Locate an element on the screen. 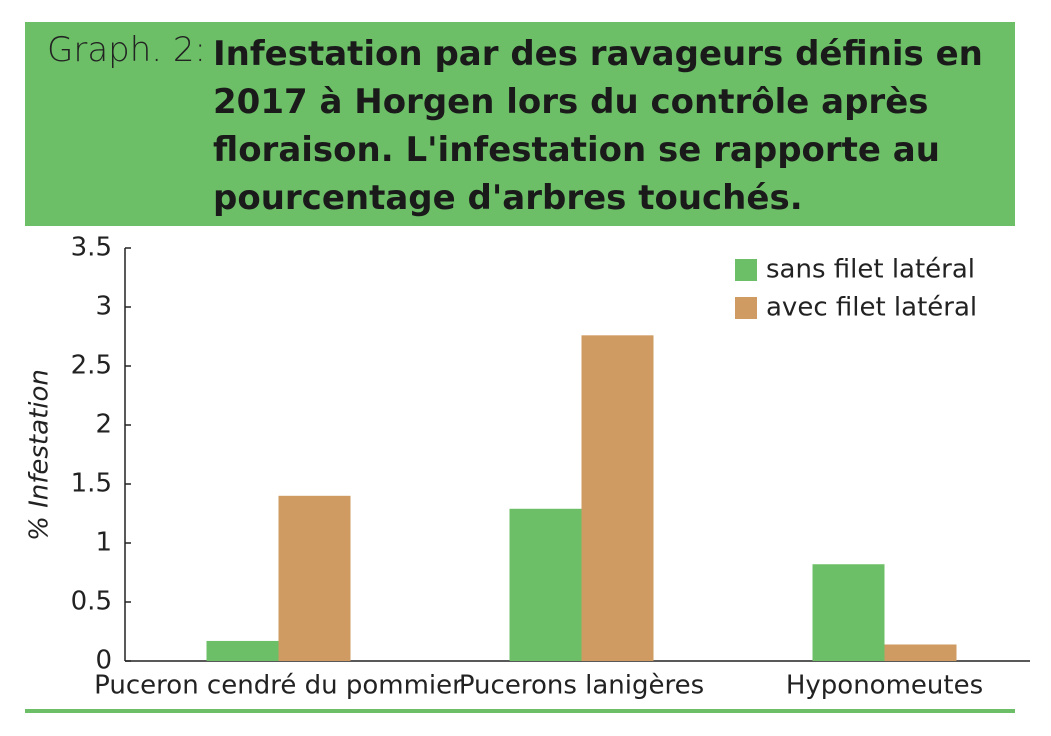 The image size is (1051, 736). y-tick-label: 1 is located at coordinates (103, 543).